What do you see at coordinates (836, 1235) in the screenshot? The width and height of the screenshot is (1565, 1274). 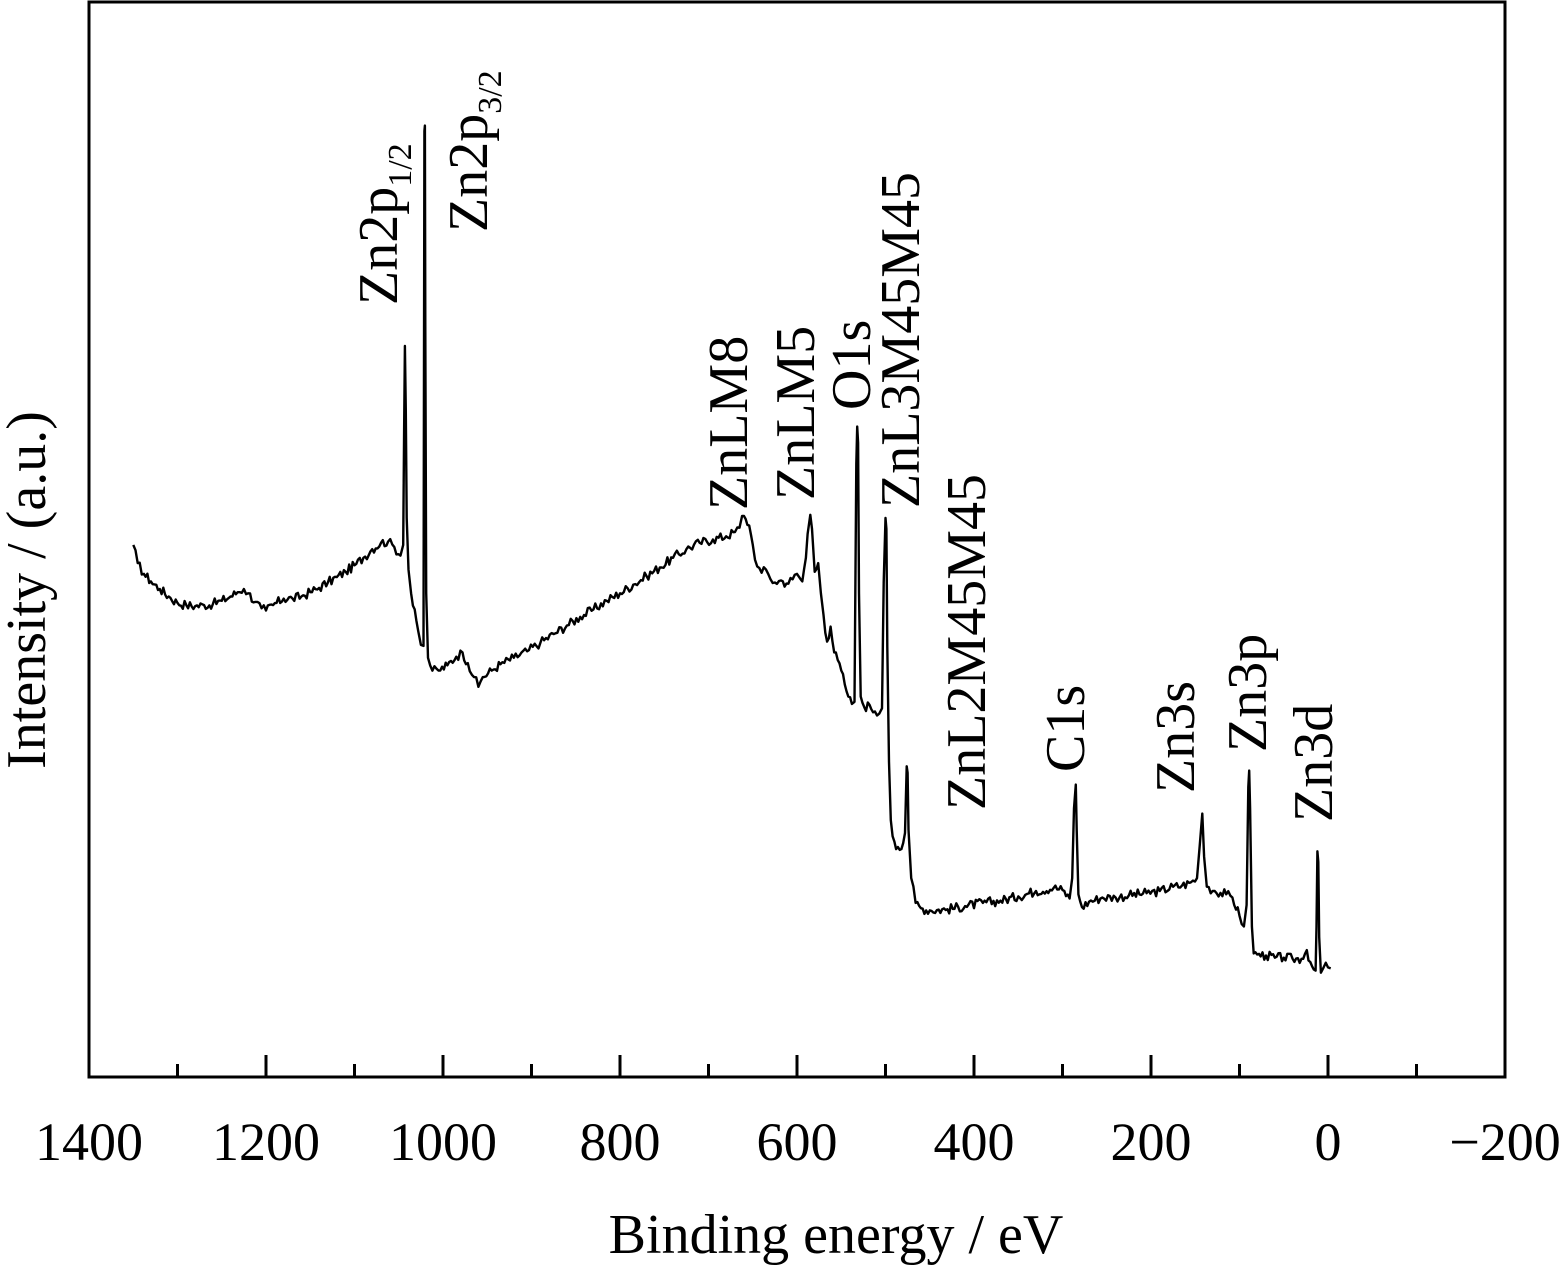 I see `x-axis-label: Binding energy / eV` at bounding box center [836, 1235].